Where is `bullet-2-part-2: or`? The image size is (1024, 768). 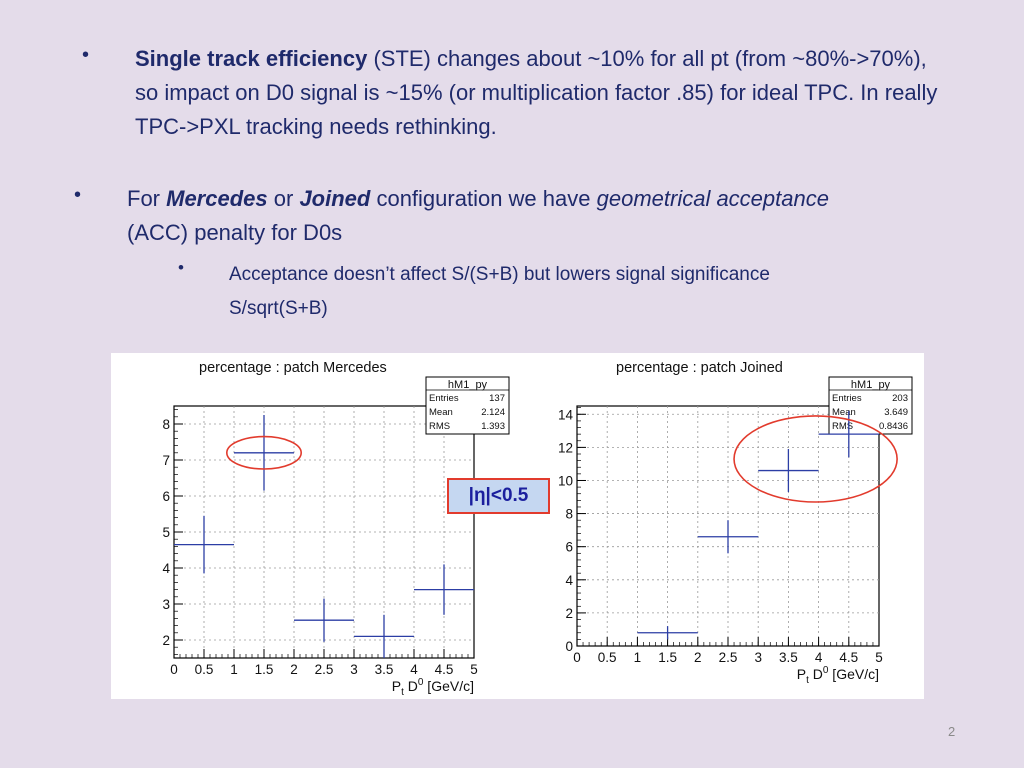
bullet-2-part-2: or is located at coordinates (283, 198).